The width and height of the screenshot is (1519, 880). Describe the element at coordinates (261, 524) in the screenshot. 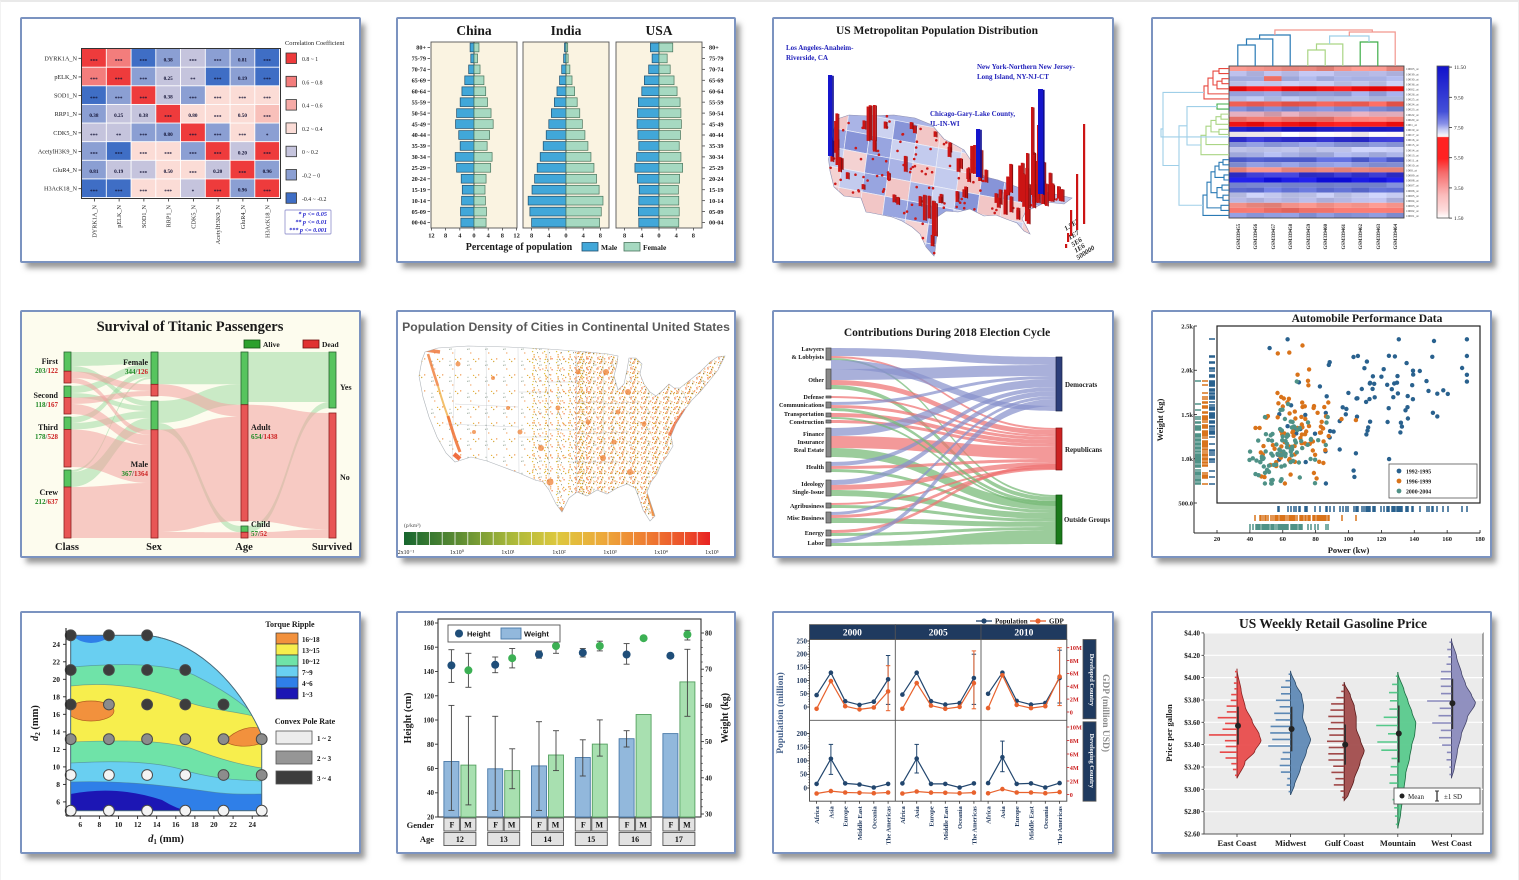

I see `svg-text: Child` at that location.